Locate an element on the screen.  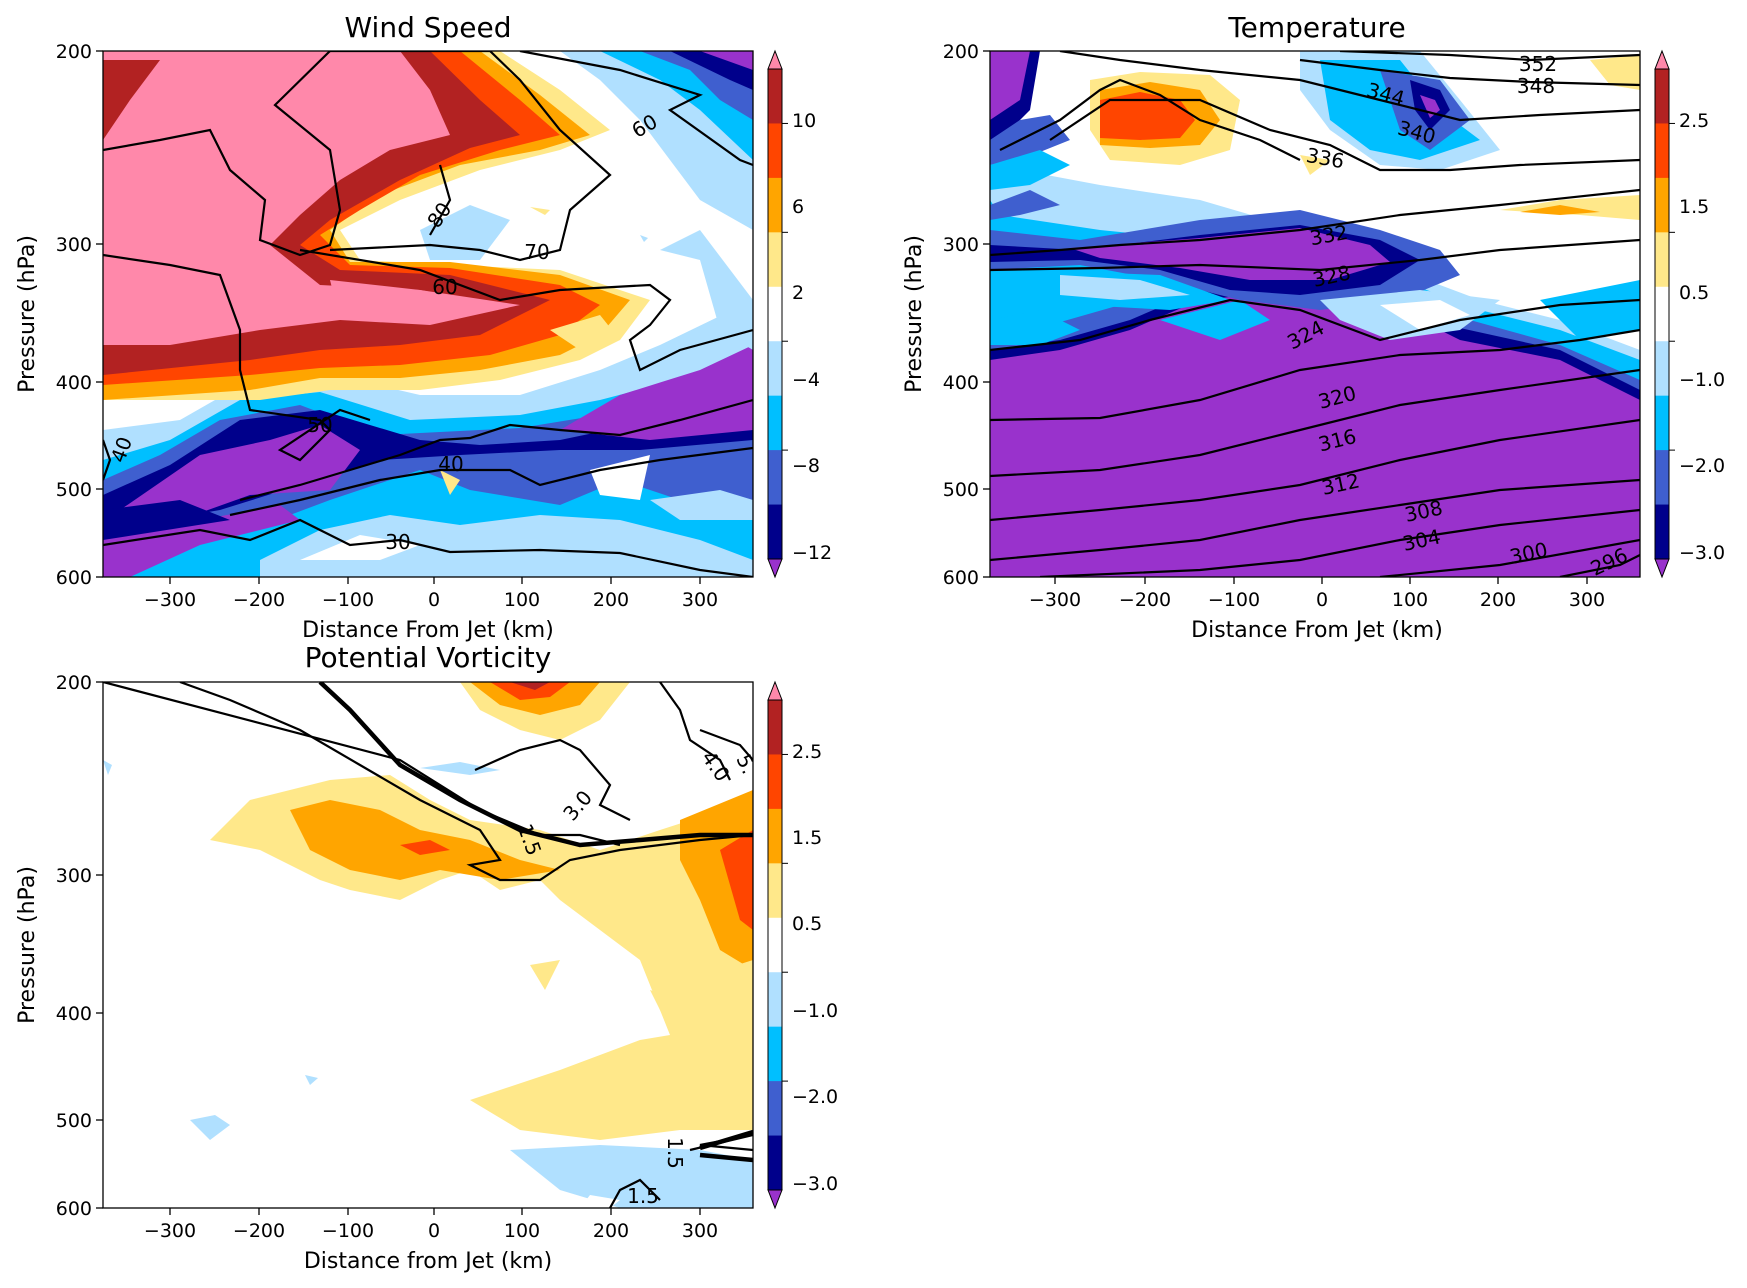
y-tick-label: 300 is located at coordinates (74, 245).